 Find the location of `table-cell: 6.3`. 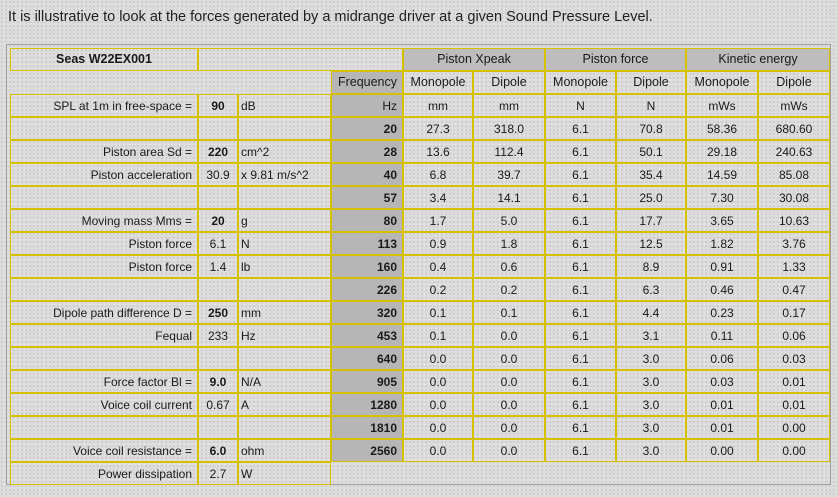

table-cell: 6.3 is located at coordinates (651, 289).